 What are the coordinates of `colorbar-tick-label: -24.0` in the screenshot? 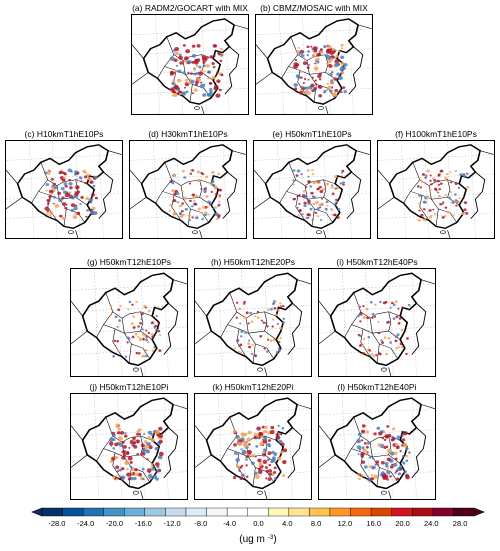 It's located at (85, 523).